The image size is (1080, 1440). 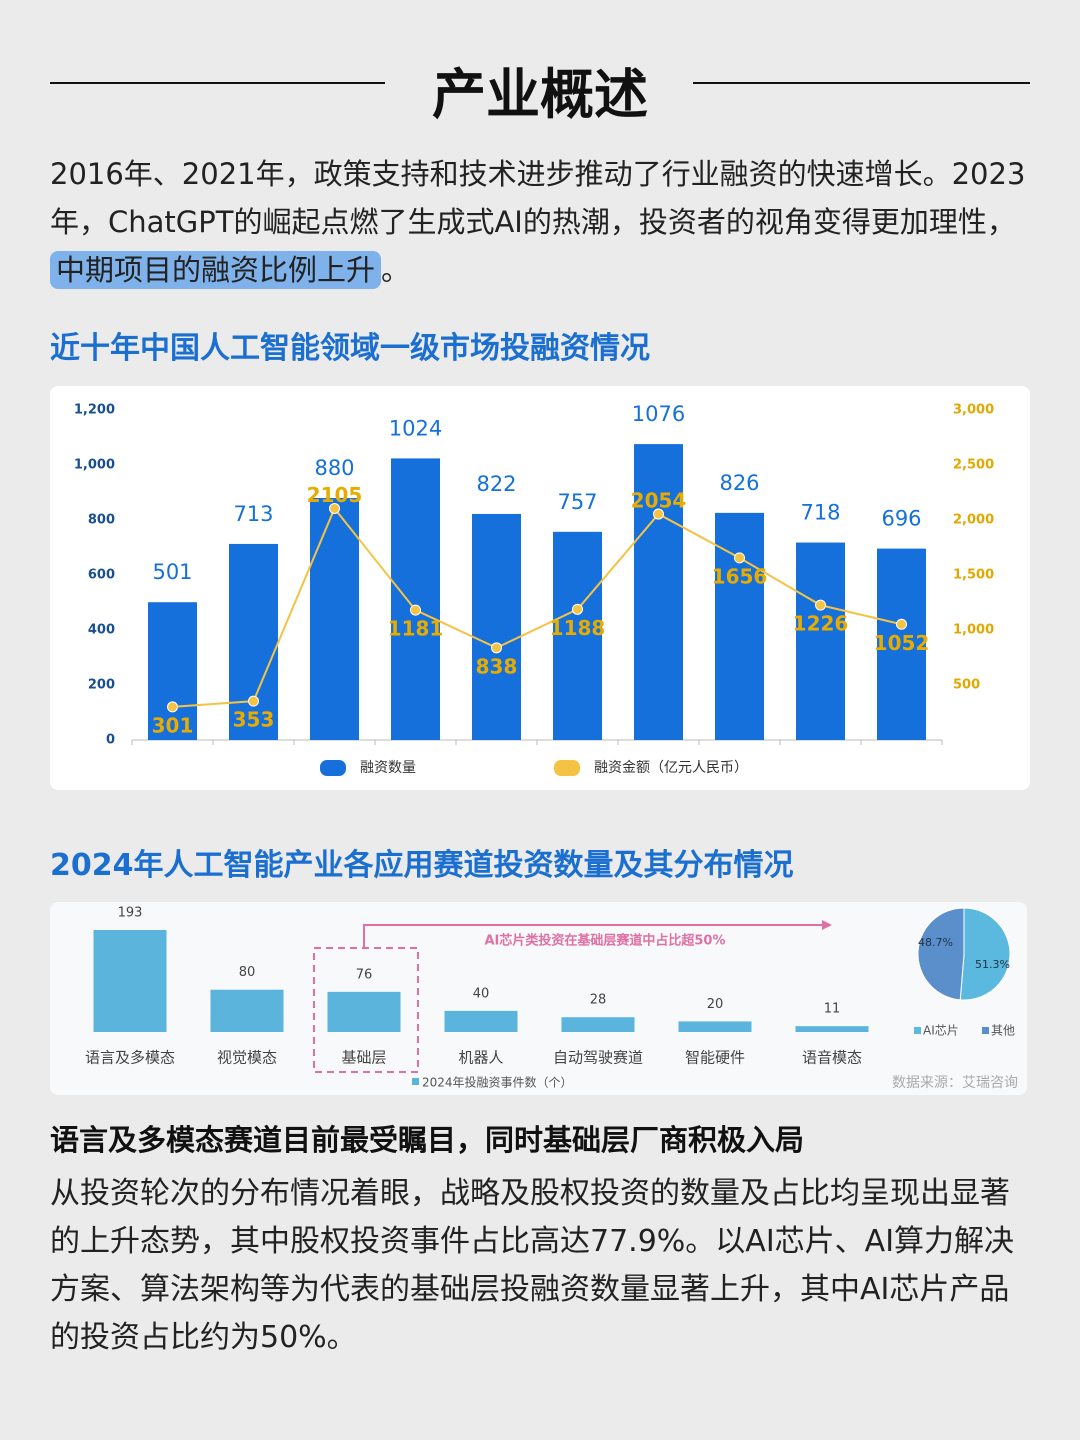 I want to click on bar-label: 718, so click(x=820, y=513).